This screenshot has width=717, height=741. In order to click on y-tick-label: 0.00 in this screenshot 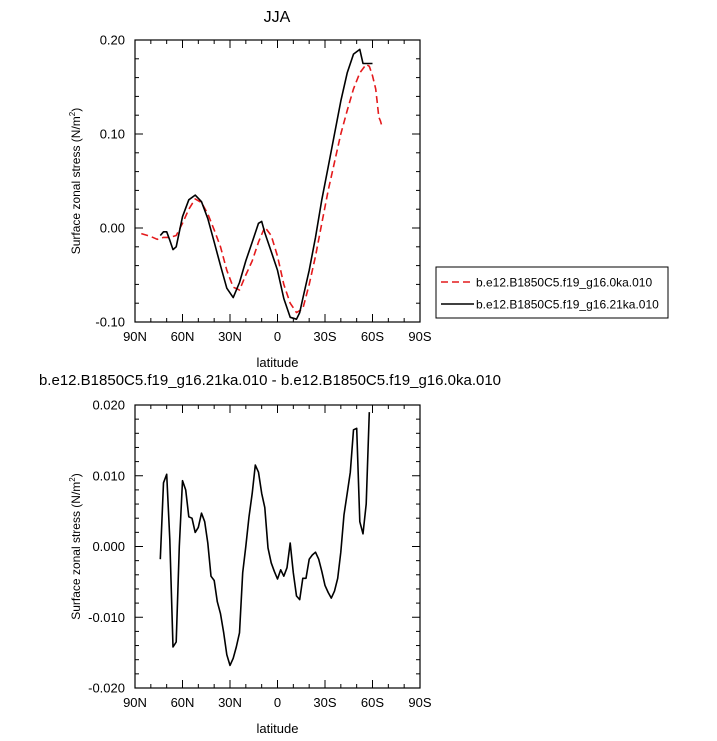, I will do `click(112, 228)`.